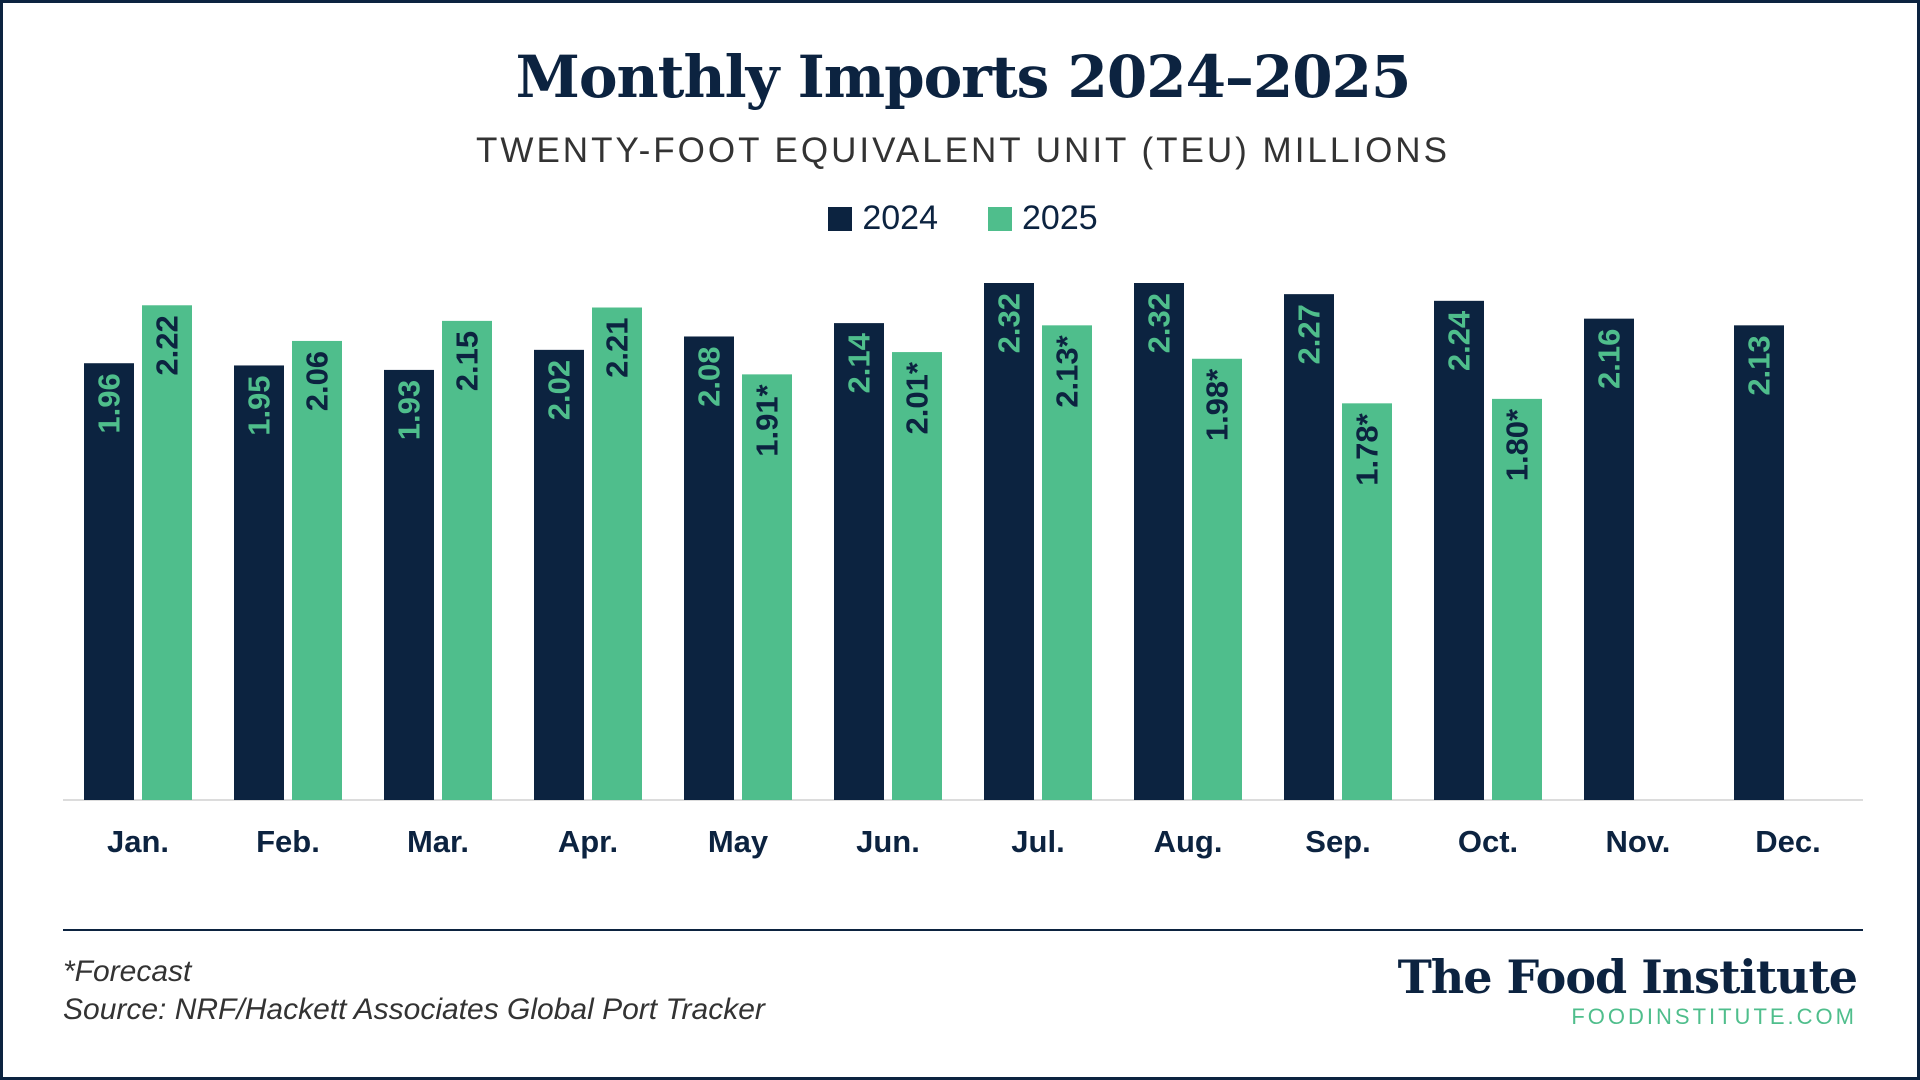 The image size is (1920, 1080). Describe the element at coordinates (1367, 448) in the screenshot. I see `value-label-2025-8: 1.78*` at that location.